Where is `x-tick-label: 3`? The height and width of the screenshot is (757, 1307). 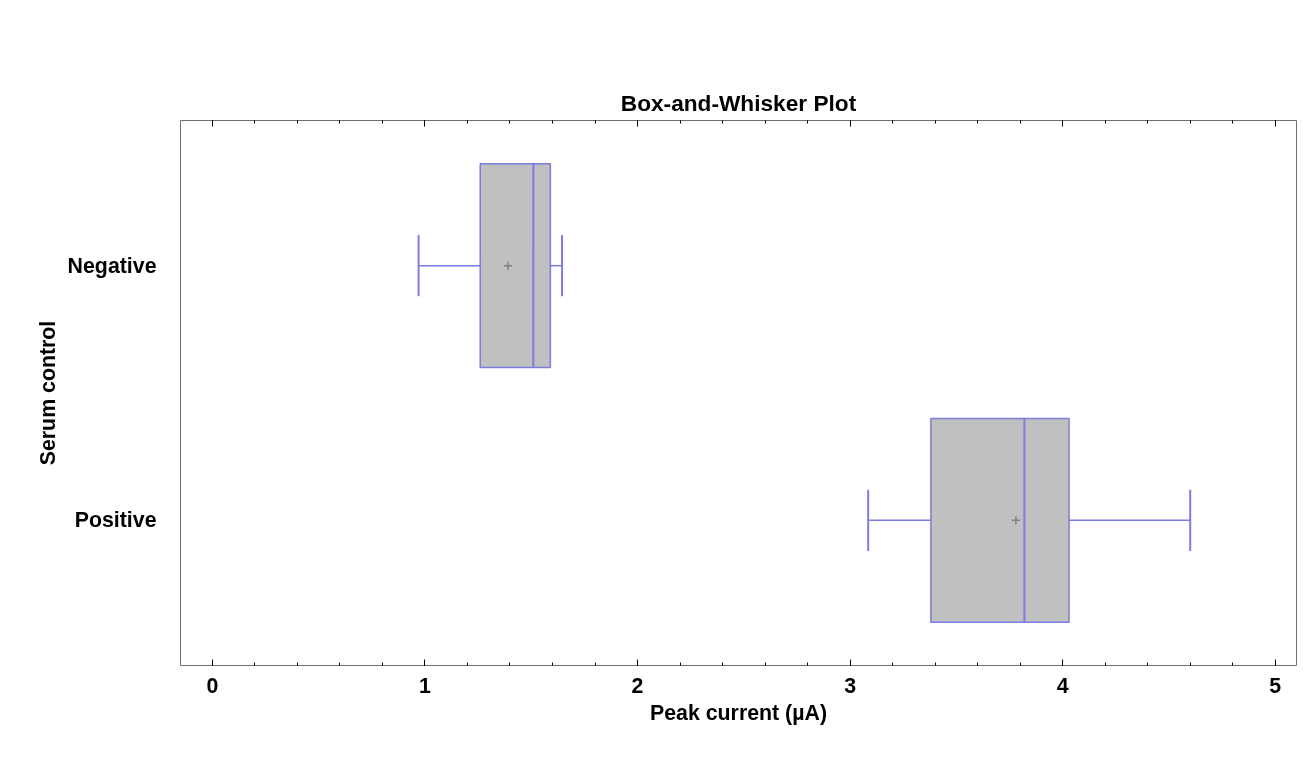
x-tick-label: 3 is located at coordinates (850, 685).